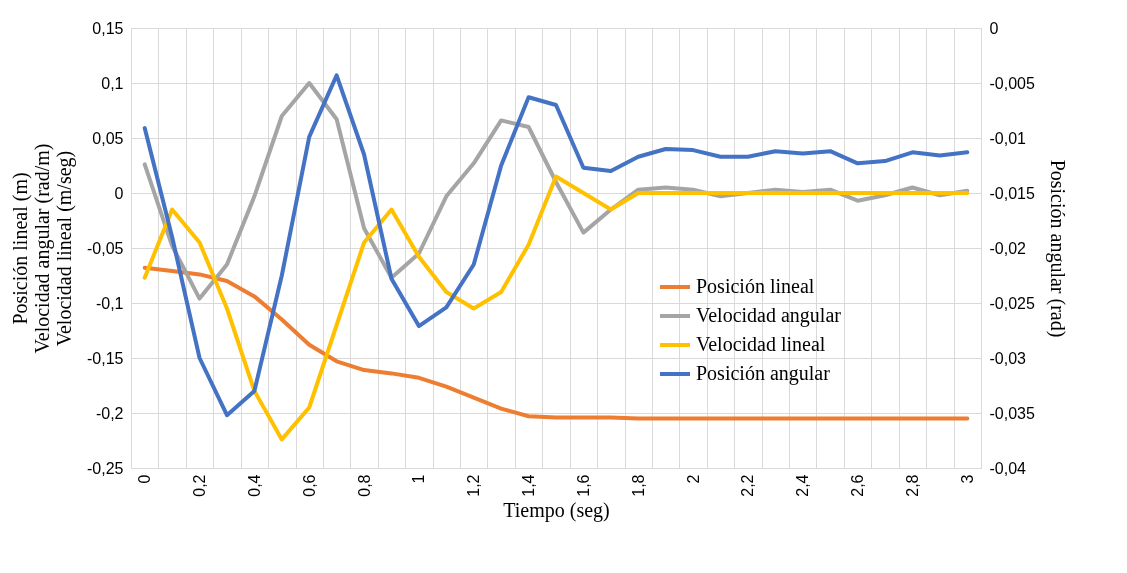  I want to click on y-tick-label: -0,05, so click(105, 248).